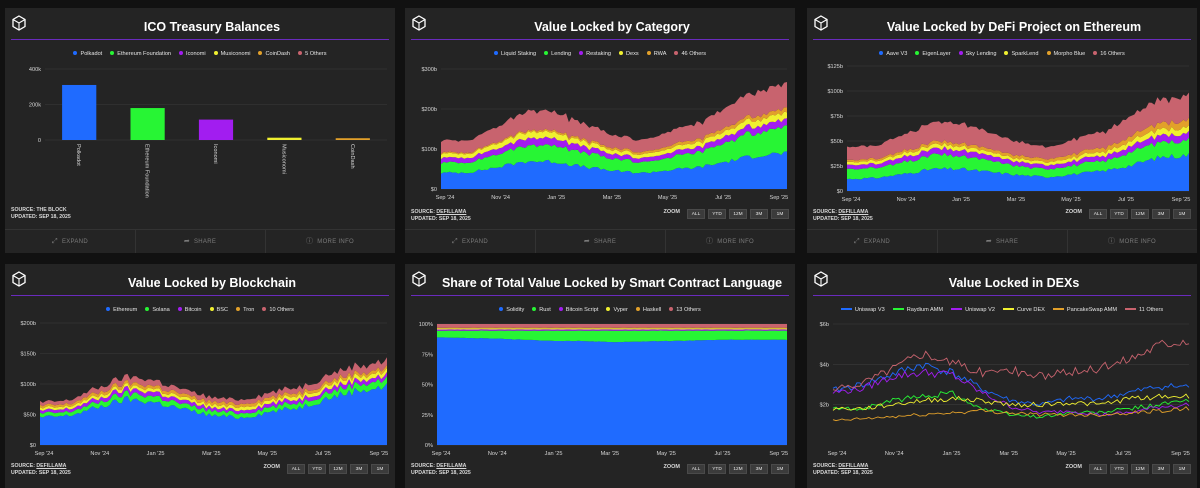 Image resolution: width=1200 pixels, height=488 pixels. What do you see at coordinates (578, 310) in the screenshot?
I see `legend-item: Bitcoin Script` at bounding box center [578, 310].